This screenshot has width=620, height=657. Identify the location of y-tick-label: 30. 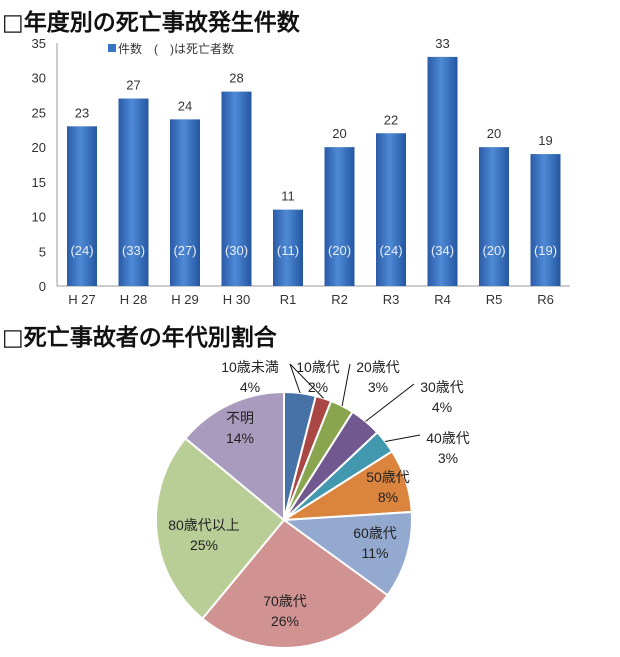
(39, 78).